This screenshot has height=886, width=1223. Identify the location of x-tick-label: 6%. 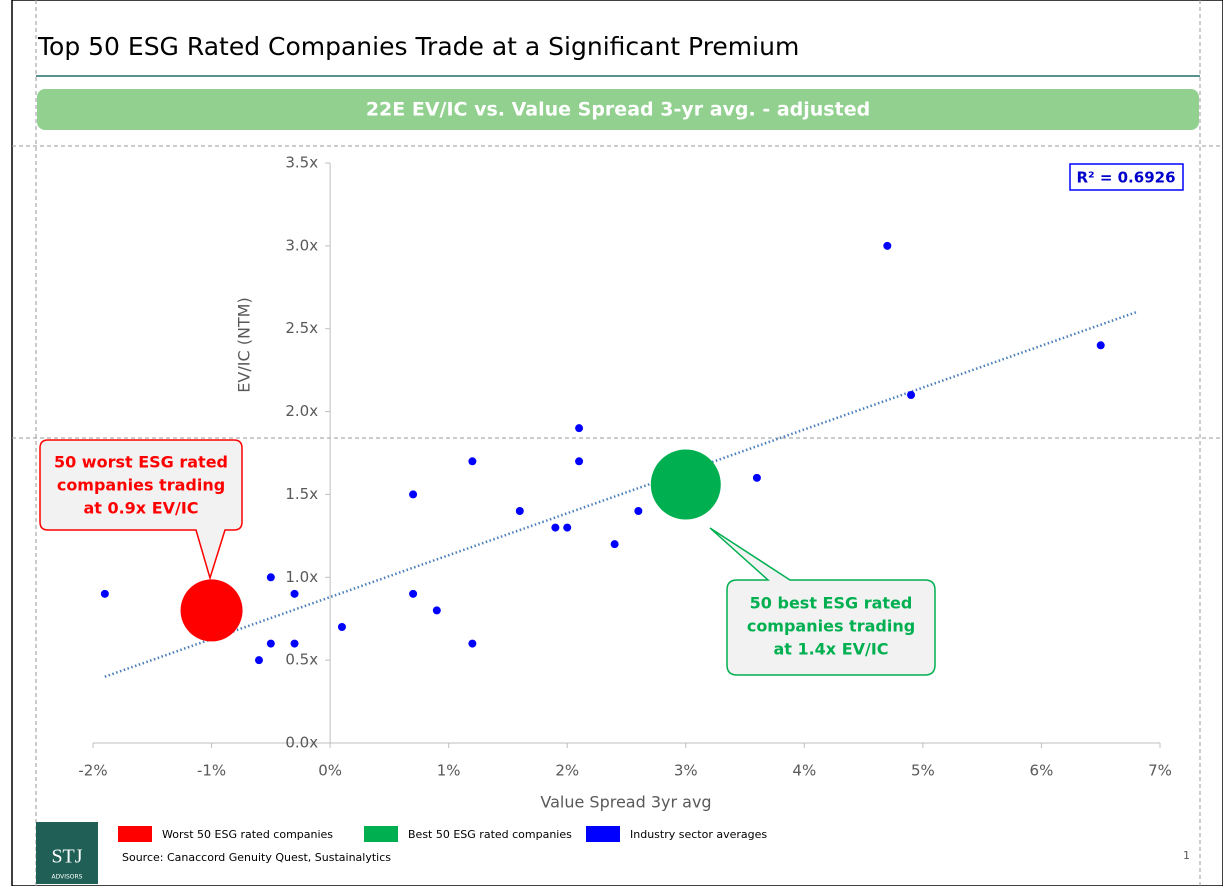
(1042, 771).